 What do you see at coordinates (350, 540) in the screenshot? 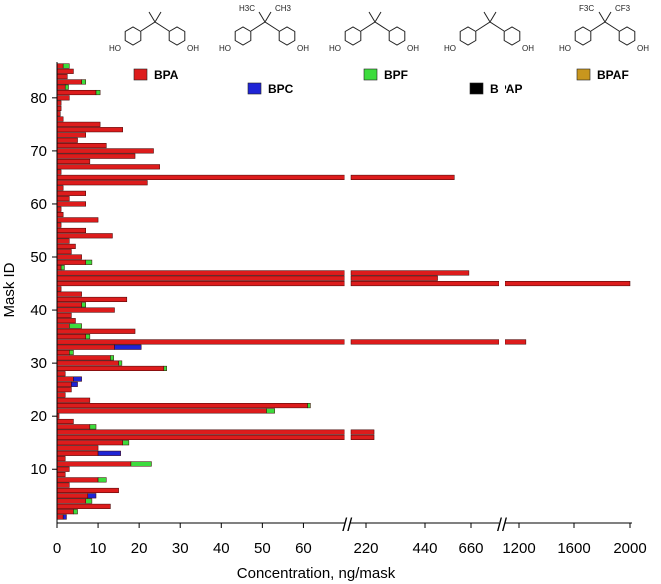
I see `x-ticks: 0 10 20 30 40 50 60 220 440 660 1200 1600 2000` at bounding box center [350, 540].